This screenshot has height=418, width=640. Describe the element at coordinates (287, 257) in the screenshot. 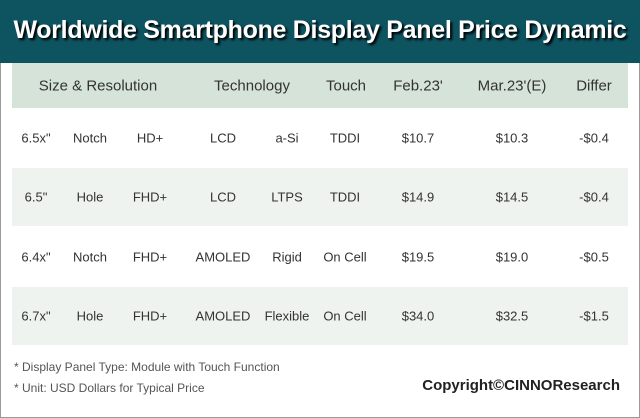

I see `table-cell: Rigid` at that location.